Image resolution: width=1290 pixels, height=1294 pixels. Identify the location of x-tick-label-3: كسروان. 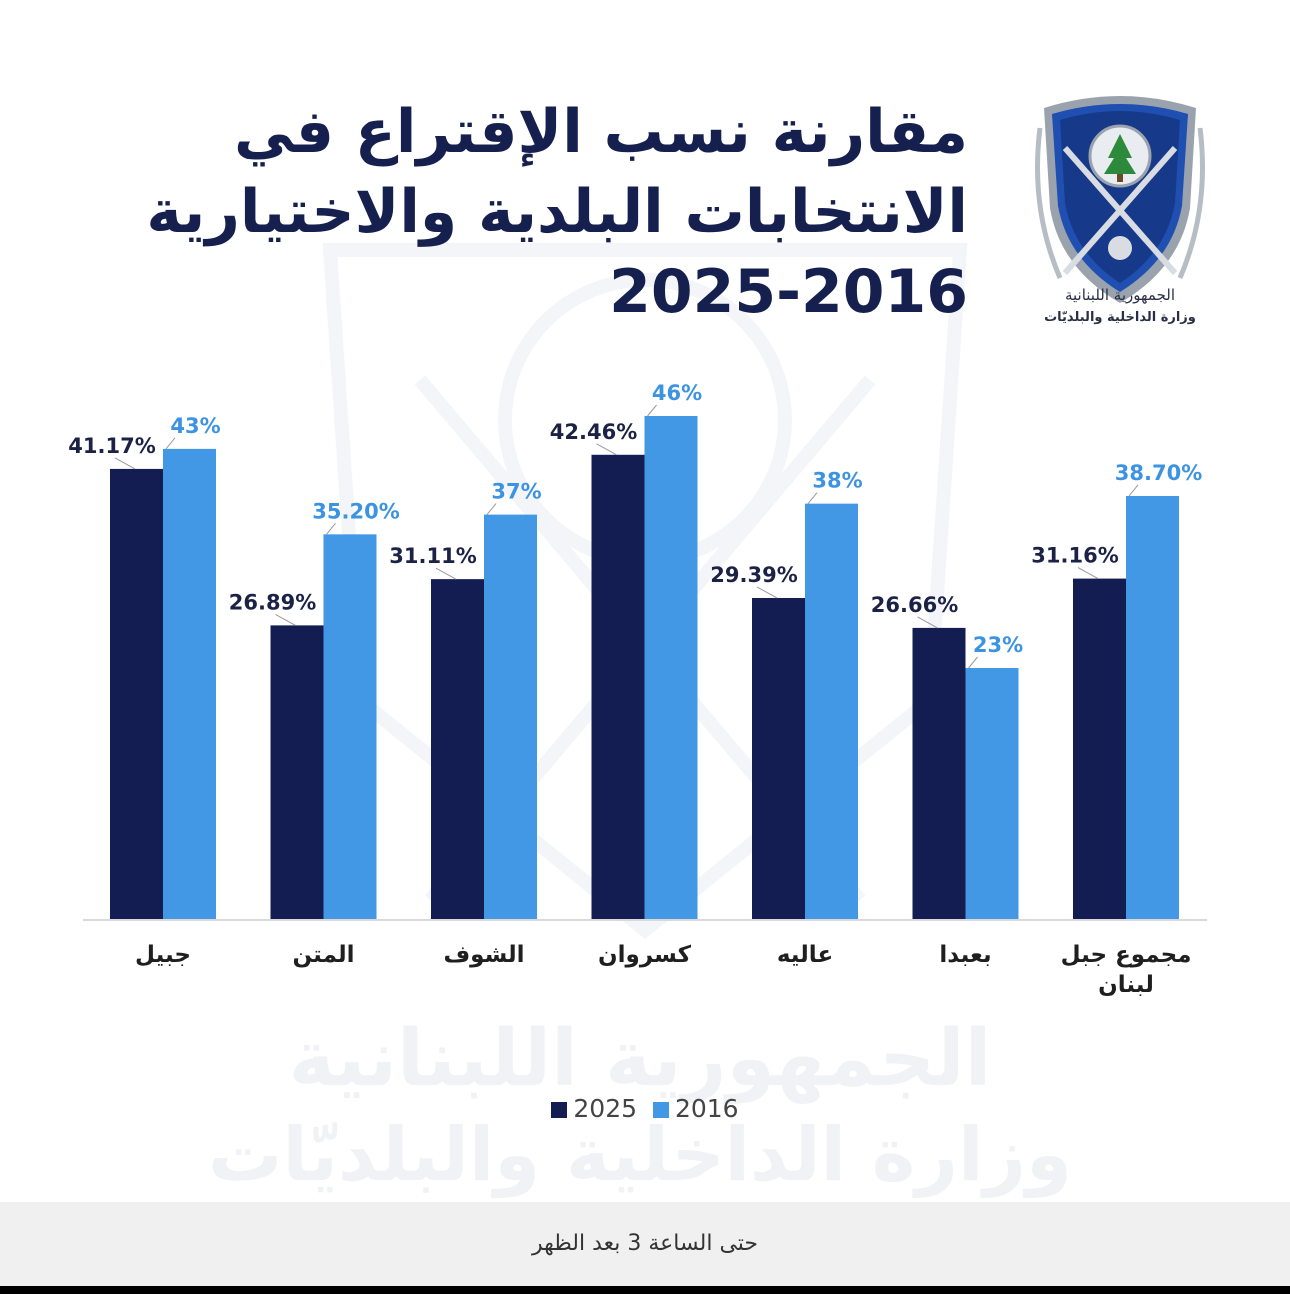
(645, 955).